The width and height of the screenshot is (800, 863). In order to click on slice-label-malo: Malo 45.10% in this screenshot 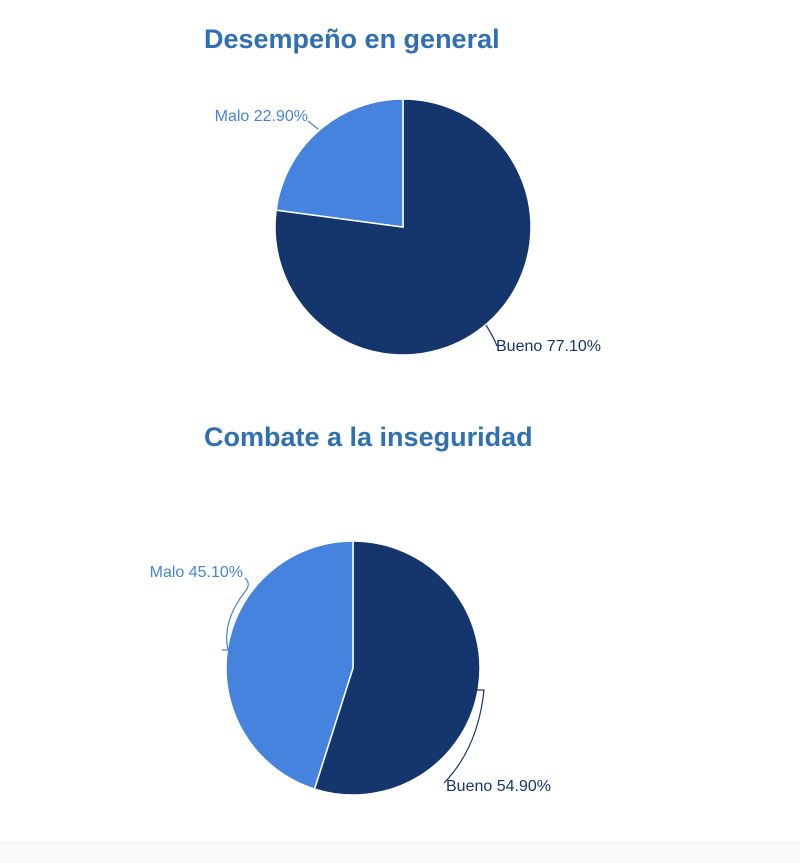, I will do `click(196, 572)`.